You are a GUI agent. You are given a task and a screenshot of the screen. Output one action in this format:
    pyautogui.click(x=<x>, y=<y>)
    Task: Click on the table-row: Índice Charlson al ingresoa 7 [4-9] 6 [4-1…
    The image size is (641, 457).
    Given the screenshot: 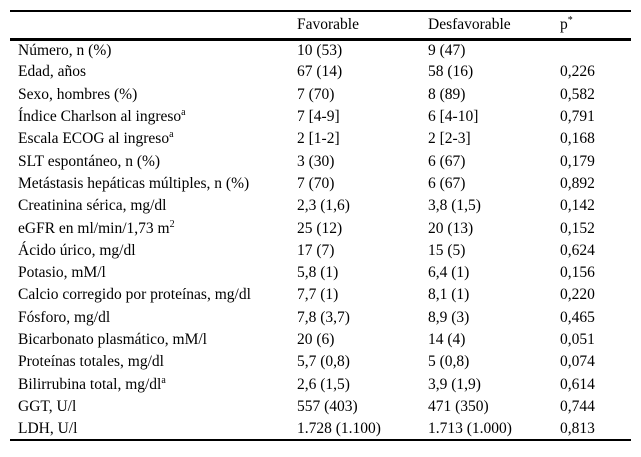 What is the action you would take?
    pyautogui.click(x=320, y=117)
    